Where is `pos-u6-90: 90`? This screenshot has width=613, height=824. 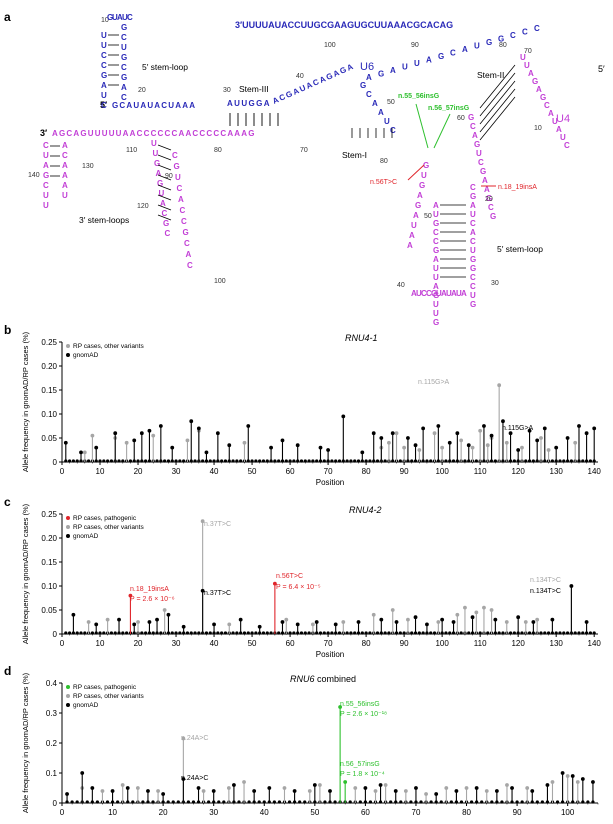 pos-u6-90: 90 is located at coordinates (415, 45).